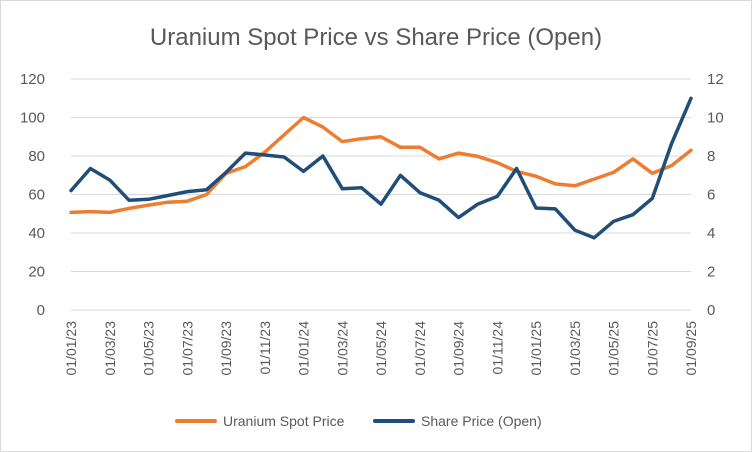 This screenshot has height=452, width=752. Describe the element at coordinates (226, 348) in the screenshot. I see `x-tick-label: 01/09/23` at that location.